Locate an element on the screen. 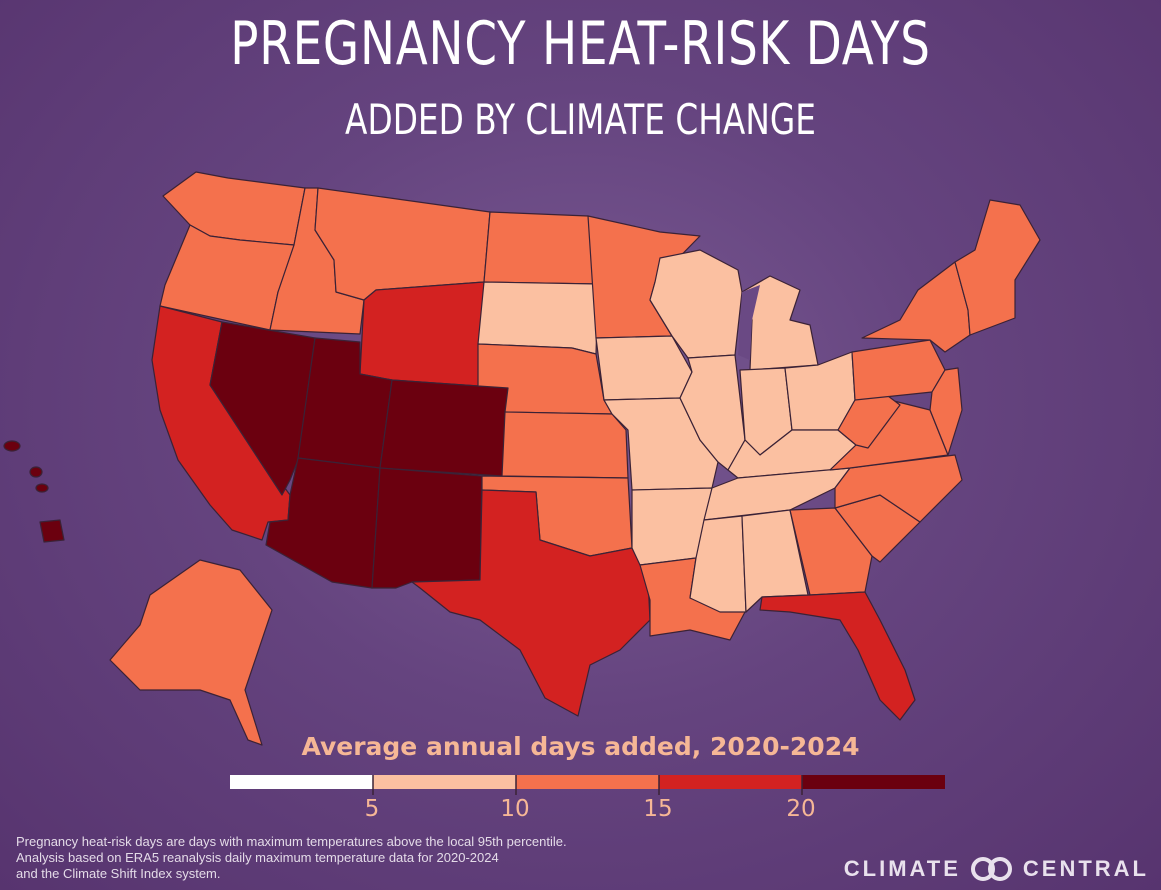  legend-title: Average annual days added, 2020-2024 is located at coordinates (580, 746).